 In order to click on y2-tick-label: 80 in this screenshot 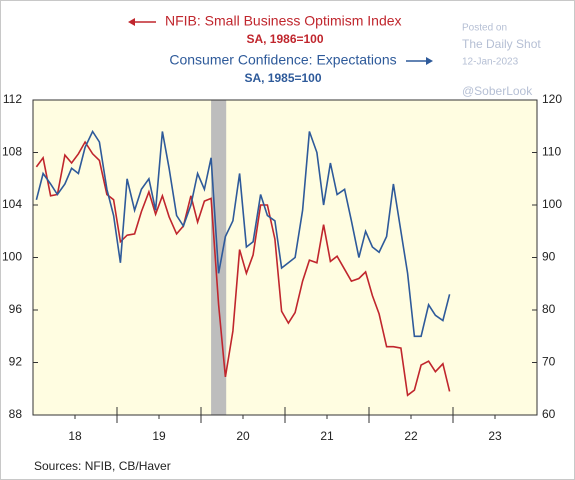, I will do `click(549, 309)`.